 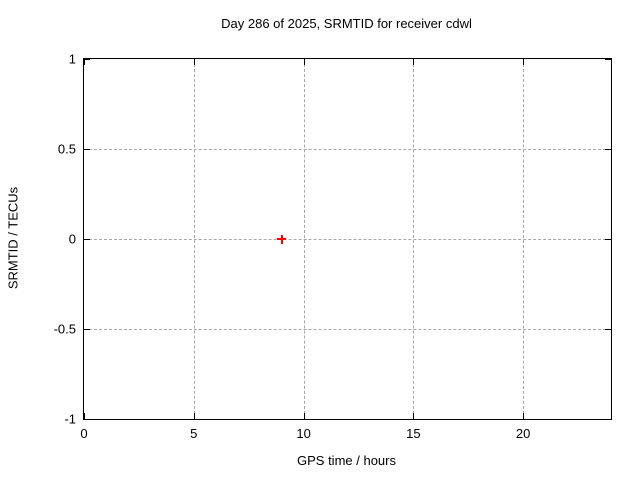 I want to click on x-tick-label: 20, so click(x=523, y=433).